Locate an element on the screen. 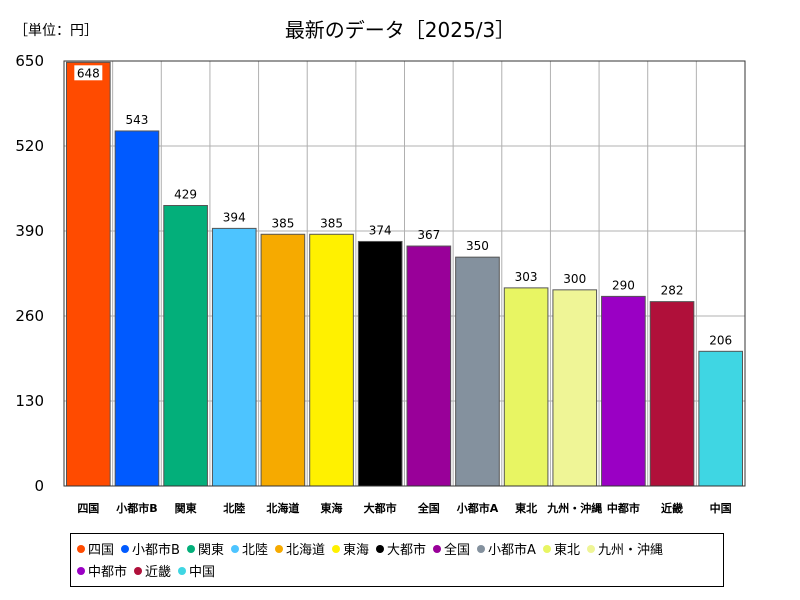  x-tick-label: 全国 is located at coordinates (428, 508).